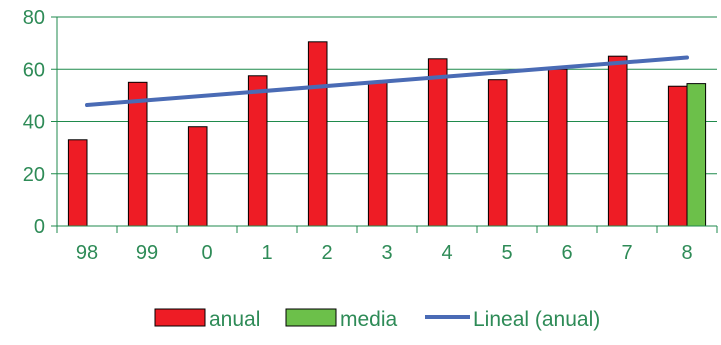  Describe the element at coordinates (311, 317) in the screenshot. I see `legend-swatch-media` at that location.